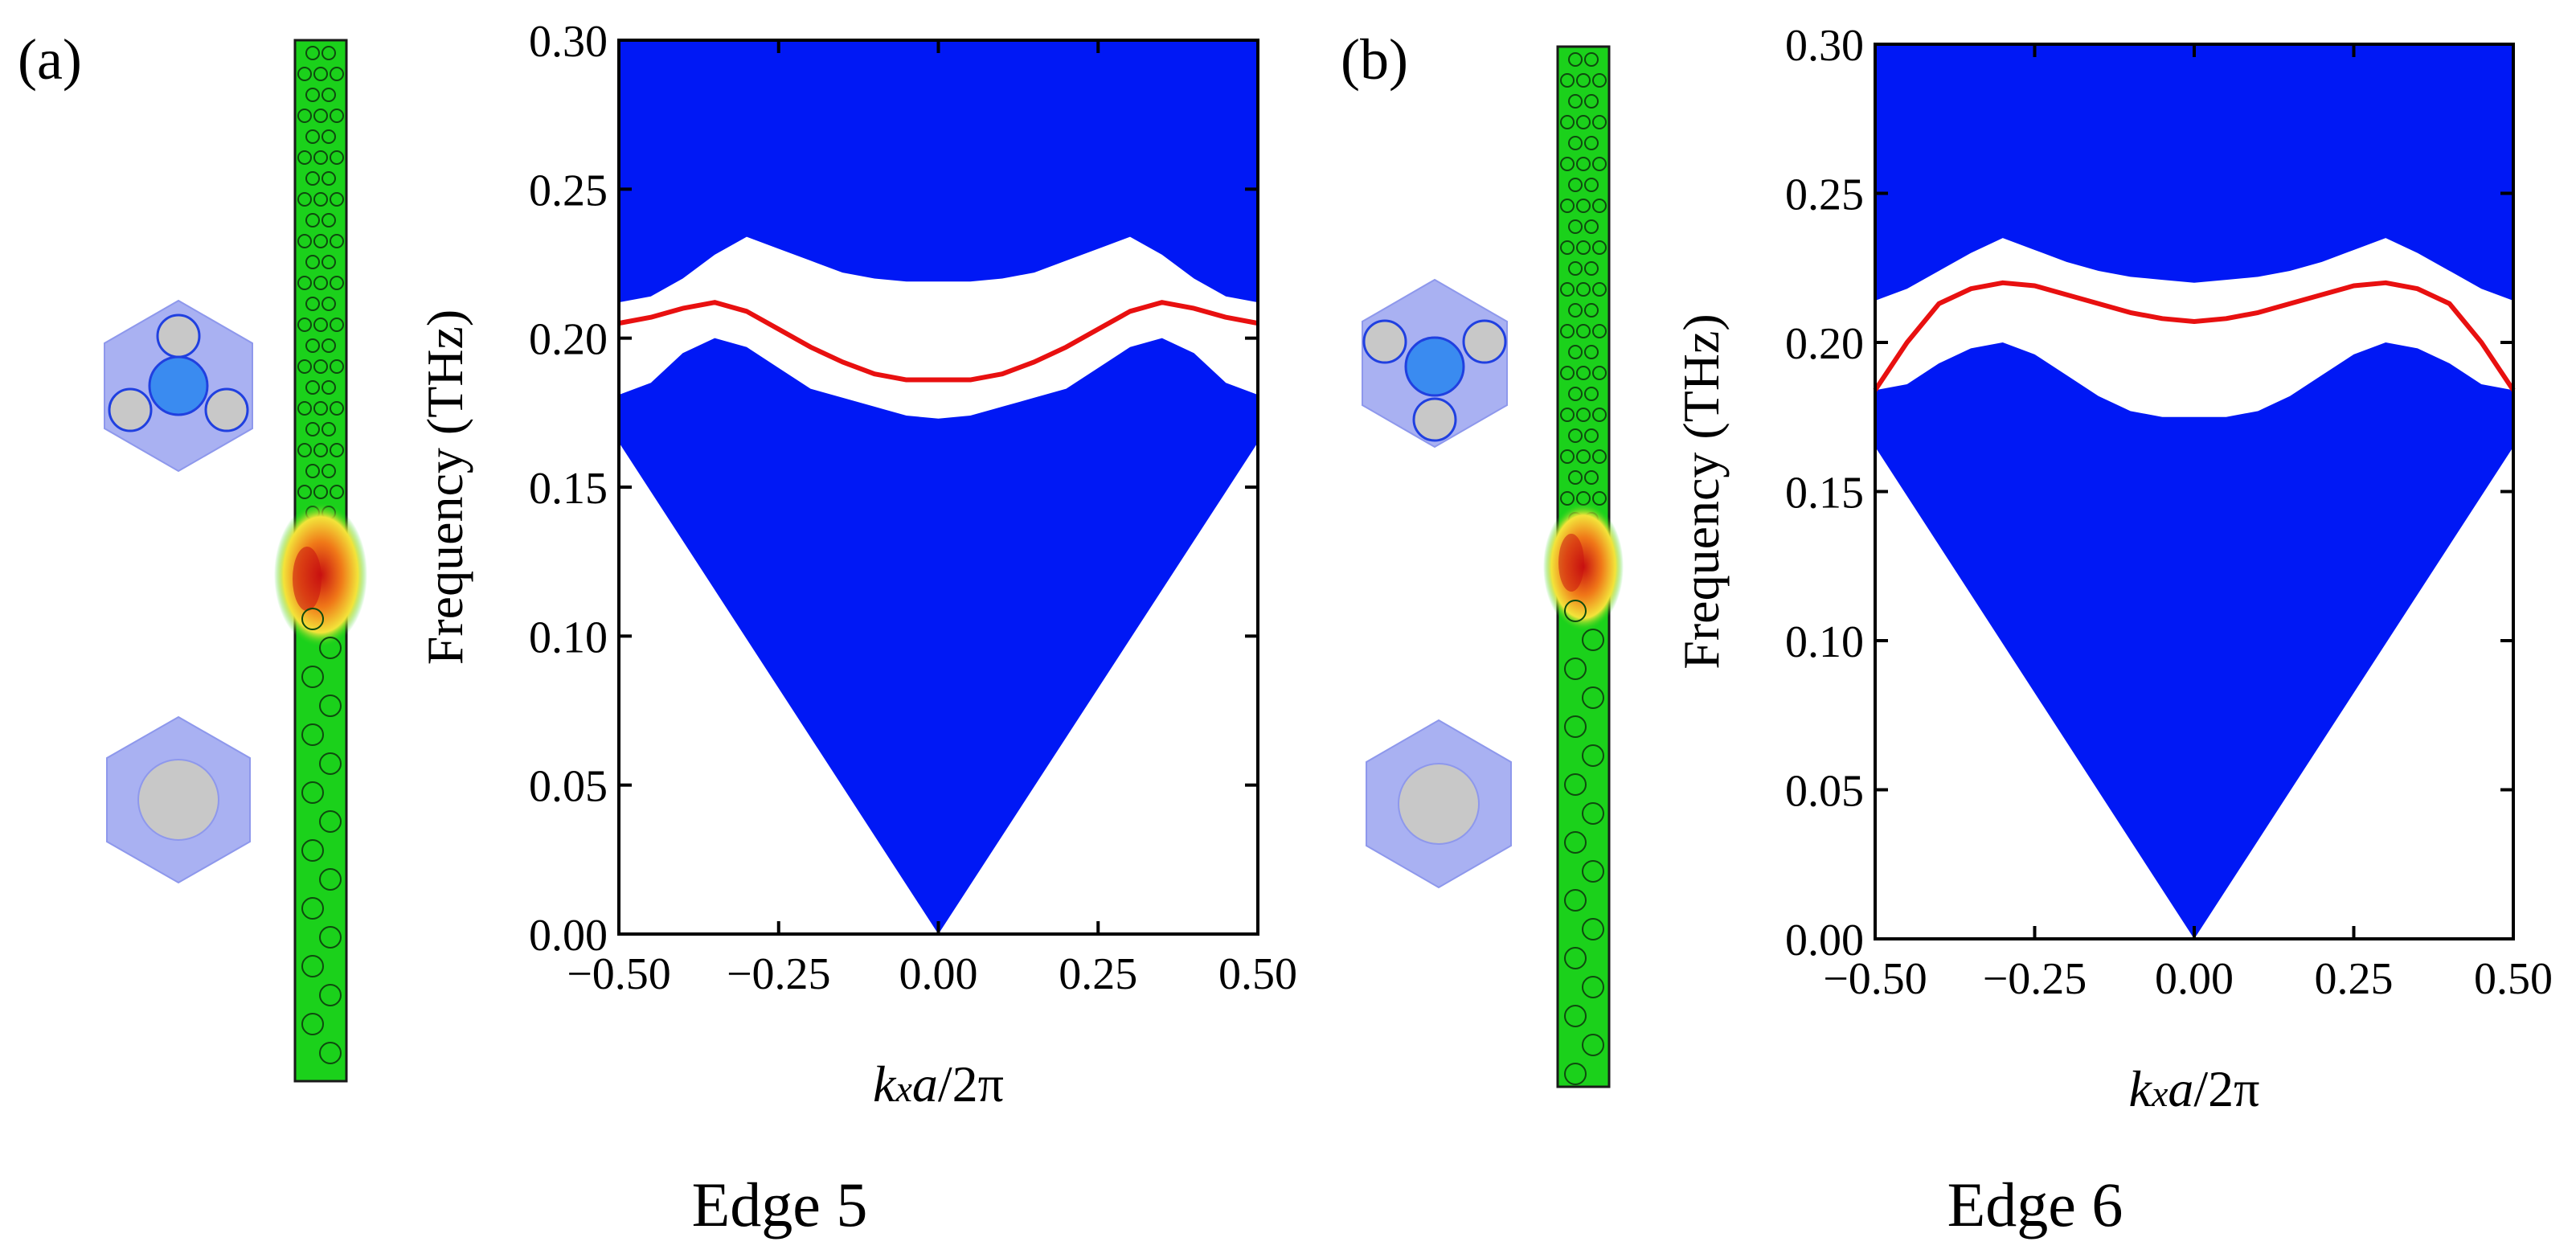 The height and width of the screenshot is (1258, 2576). Describe the element at coordinates (1435, 363) in the screenshot. I see `unit-cell-top-b` at that location.